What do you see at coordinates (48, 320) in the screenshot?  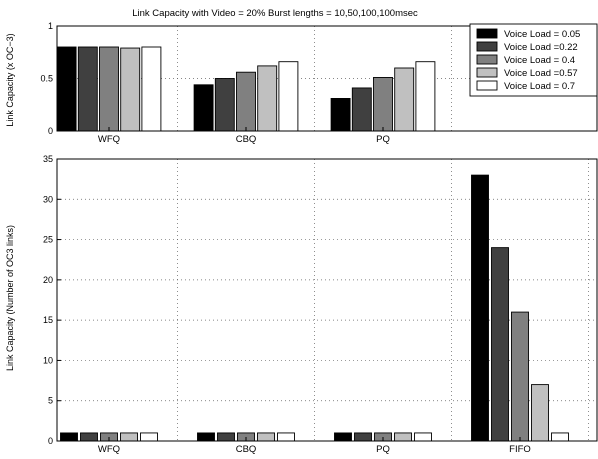 I see `y-tick-label: 15` at bounding box center [48, 320].